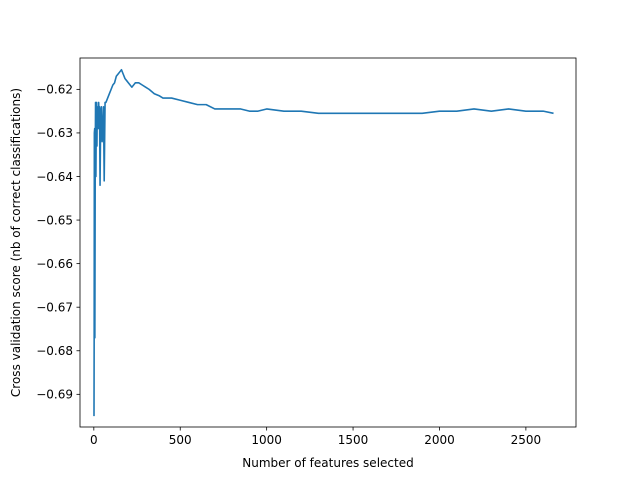  Describe the element at coordinates (180, 440) in the screenshot. I see `x-tick-label: 500` at that location.